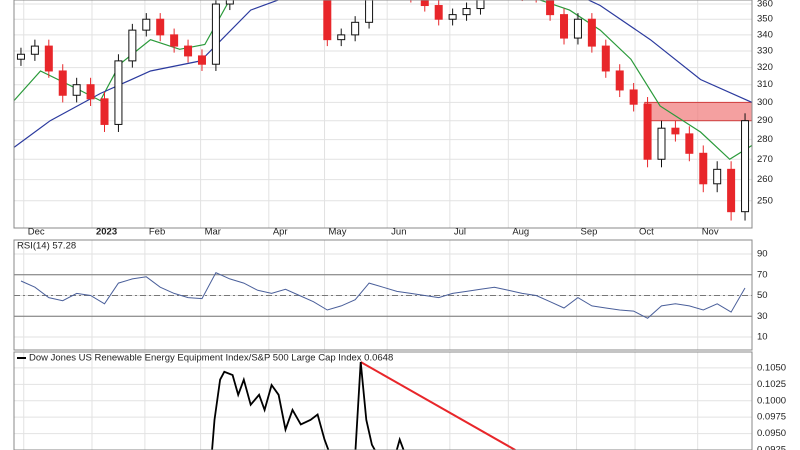 Image resolution: width=800 pixels, height=450 pixels. What do you see at coordinates (765, 34) in the screenshot?
I see `y-tick-label: 340` at bounding box center [765, 34].